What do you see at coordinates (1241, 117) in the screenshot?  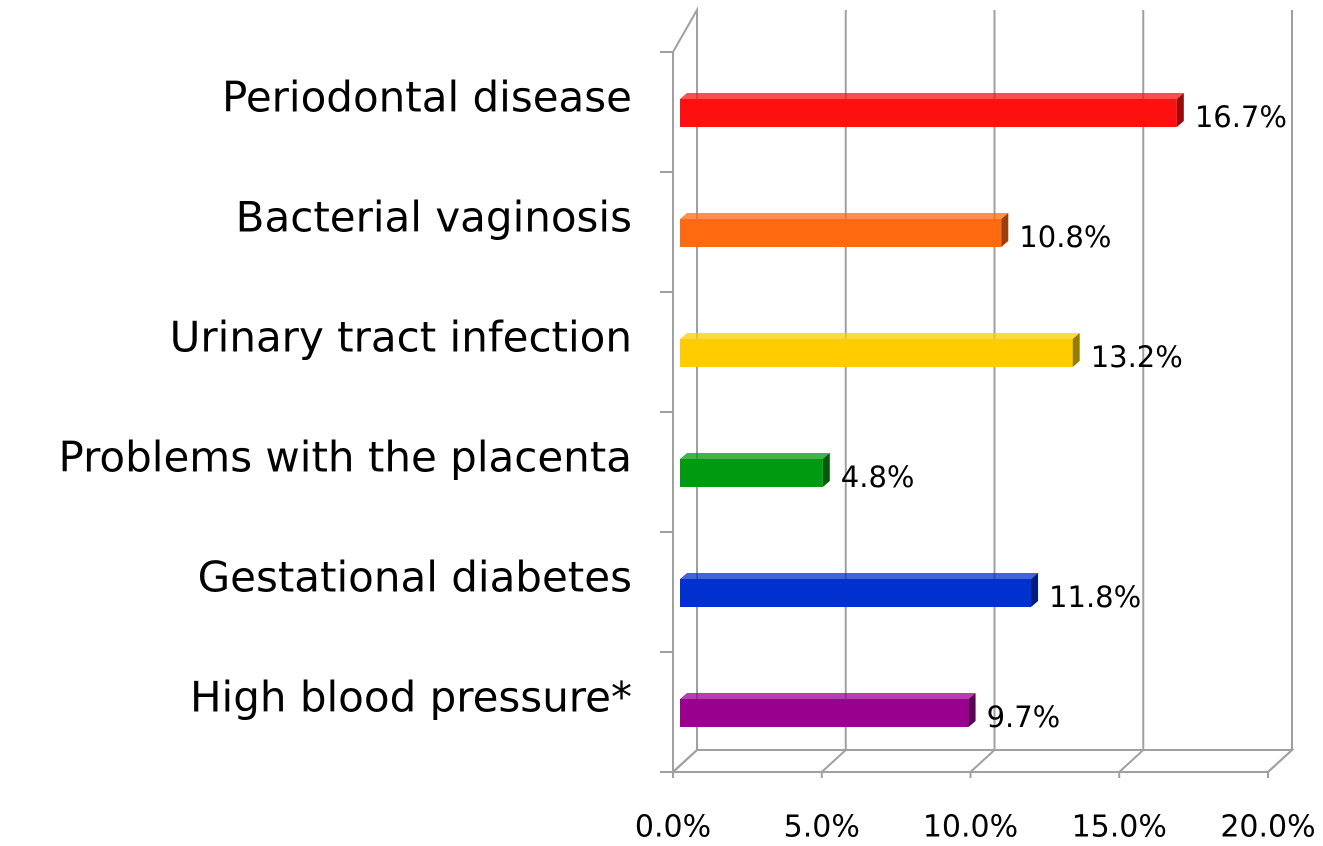 I see `value-label: 16.7%` at bounding box center [1241, 117].